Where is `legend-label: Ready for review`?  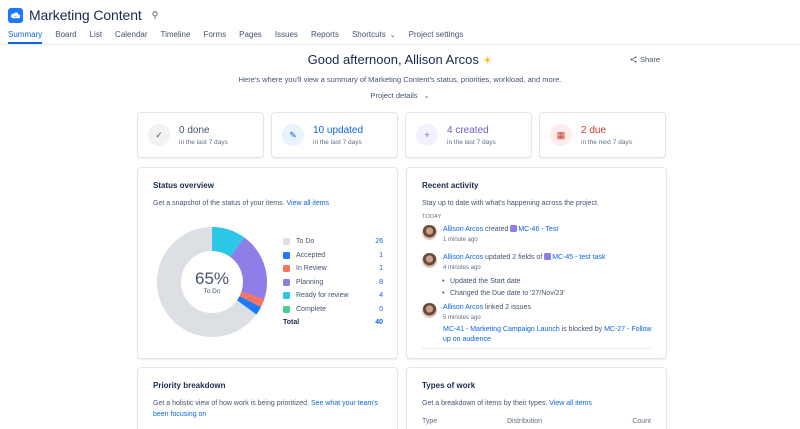
legend-label: Ready for review is located at coordinates (322, 296).